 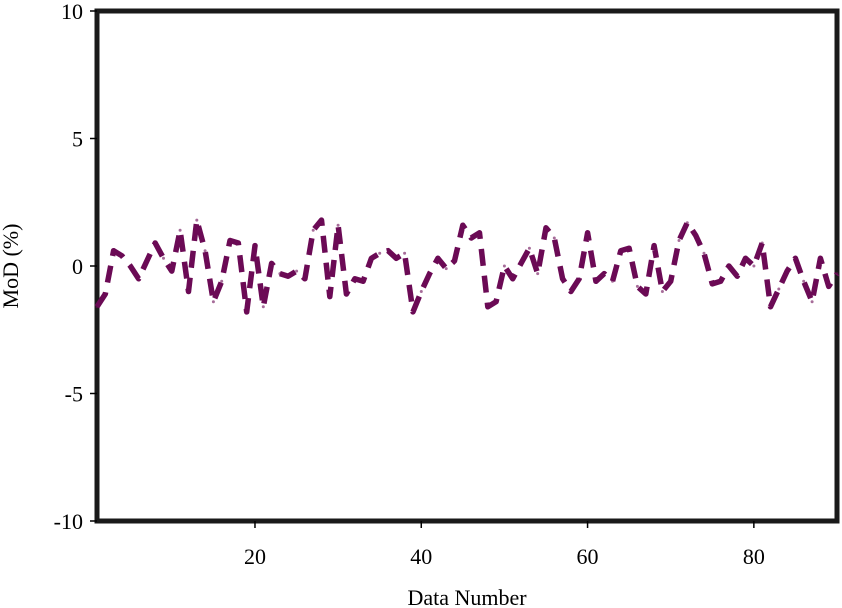 What do you see at coordinates (72, 12) in the screenshot?
I see `y-tick-label: 10` at bounding box center [72, 12].